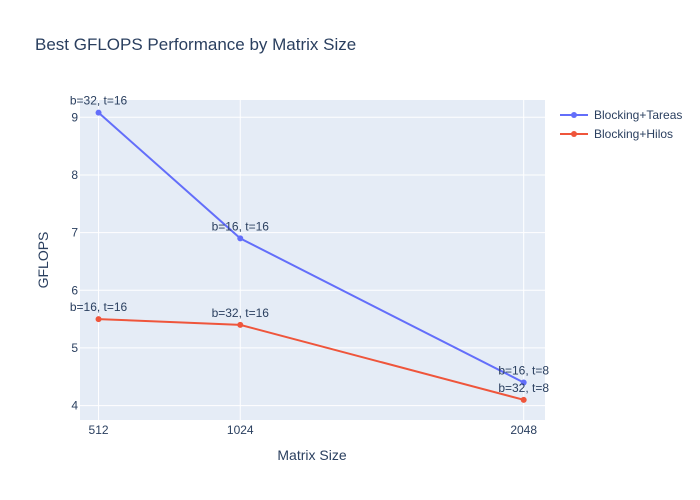  What do you see at coordinates (43, 260) in the screenshot?
I see `y-axis-title: GFLOPS` at bounding box center [43, 260].